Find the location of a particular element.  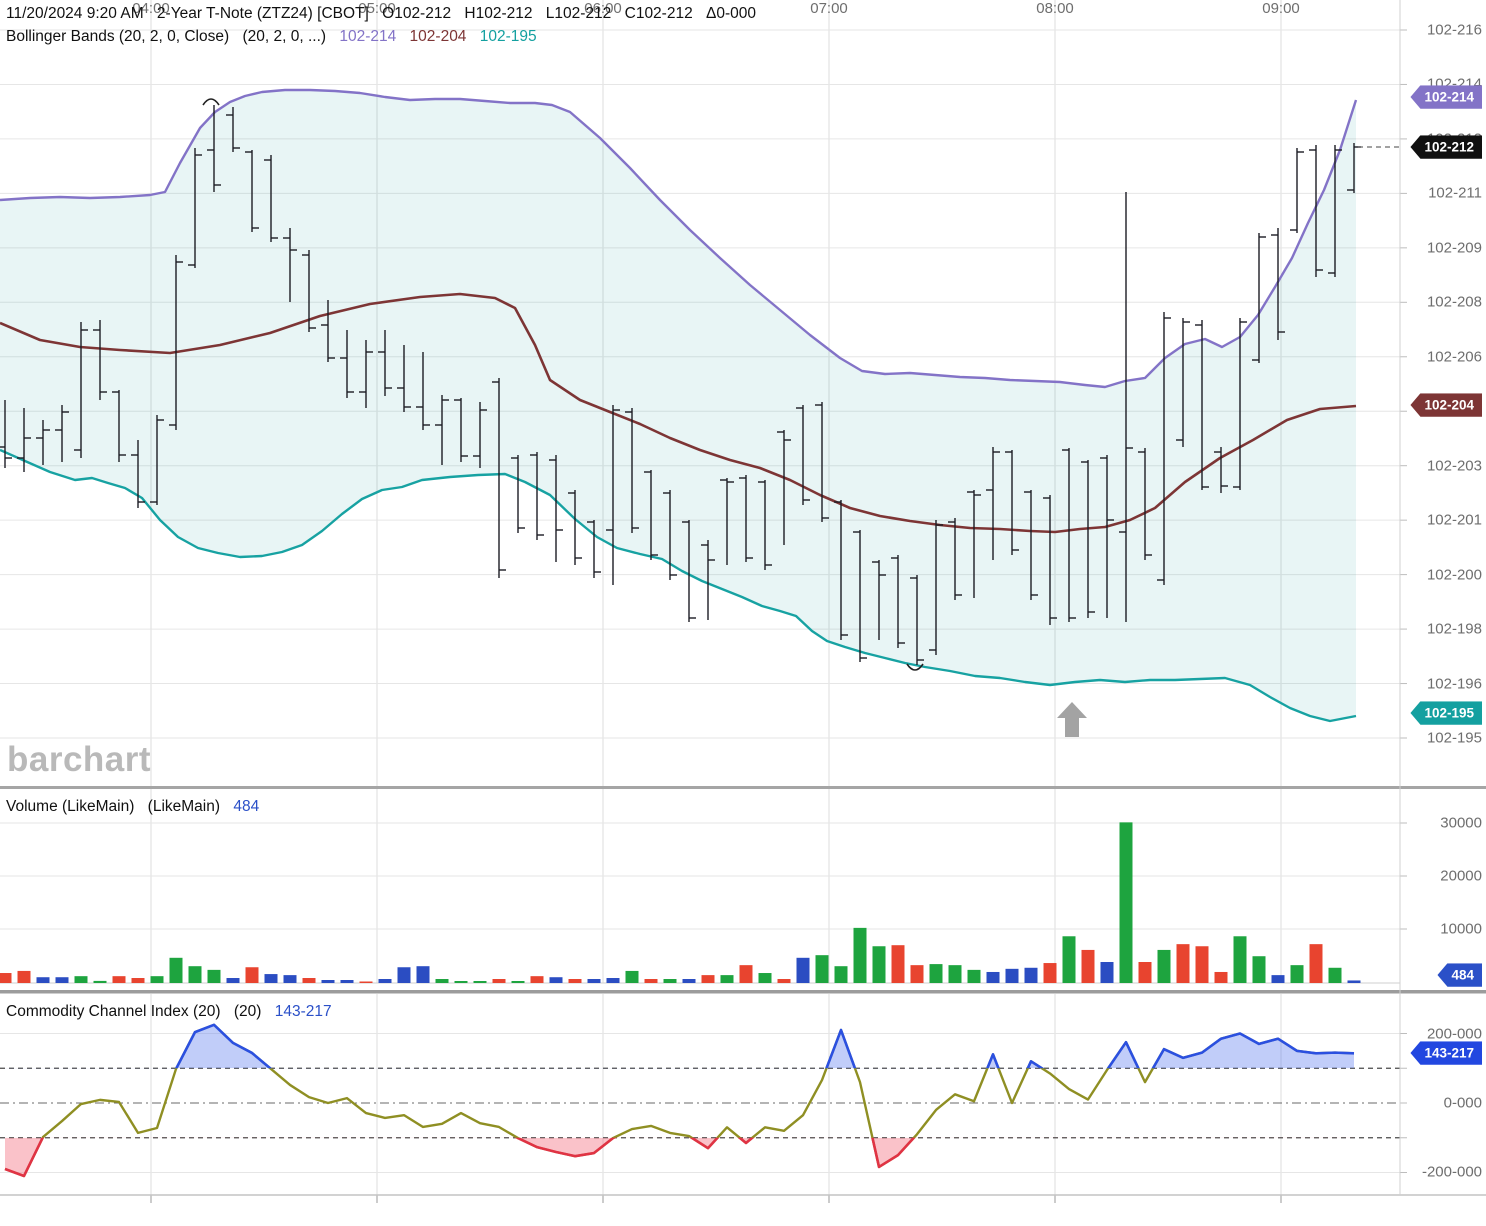

cci-value: 143-217 is located at coordinates (303, 1011).